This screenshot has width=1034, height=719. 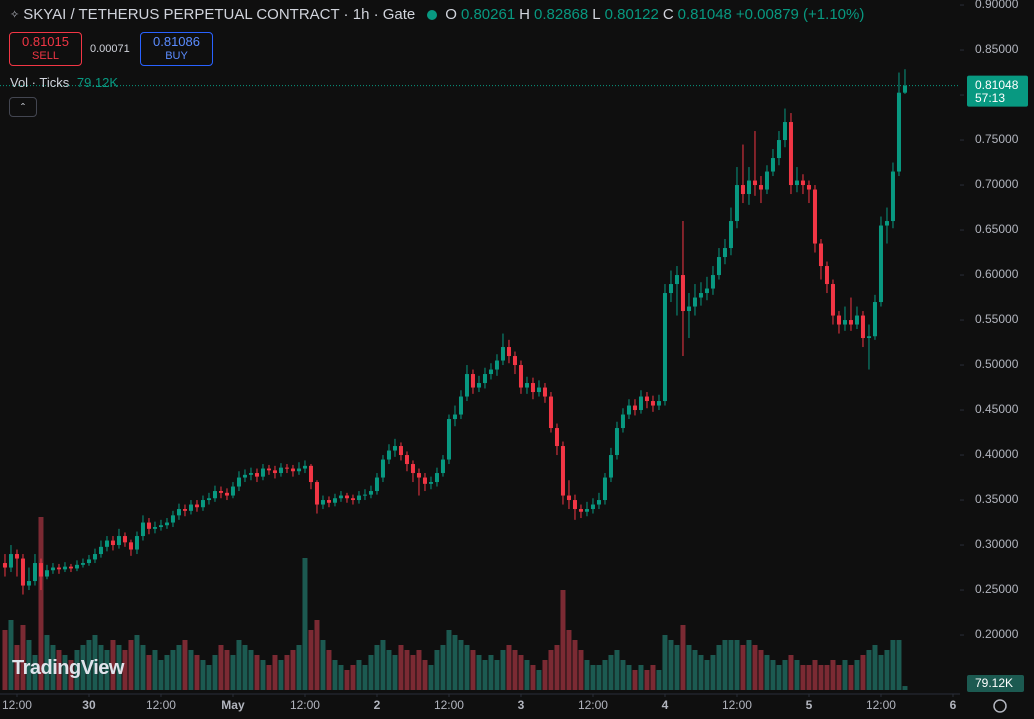 What do you see at coordinates (521, 705) in the screenshot?
I see `x-tick-label: 3` at bounding box center [521, 705].